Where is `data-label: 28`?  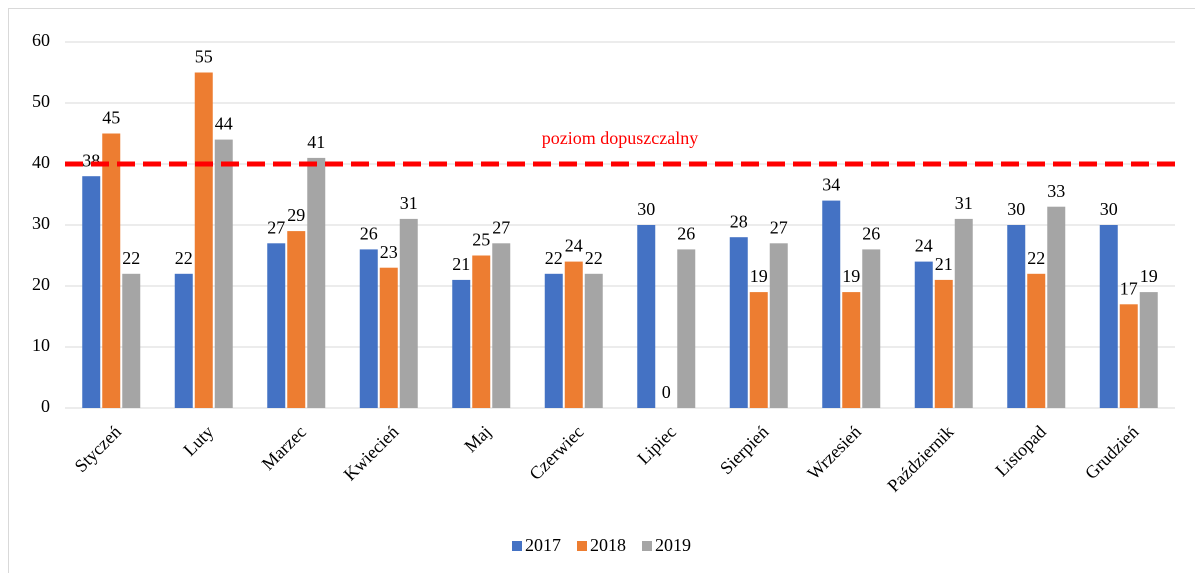
data-label: 28 is located at coordinates (739, 221).